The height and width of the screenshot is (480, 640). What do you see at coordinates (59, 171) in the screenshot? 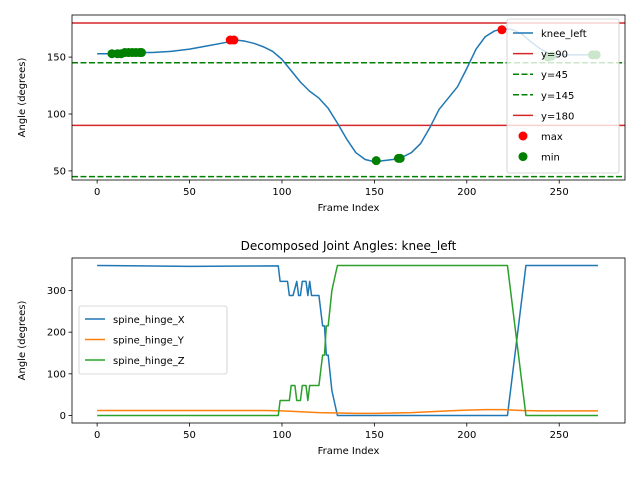
I see `y-tick-label: 50` at bounding box center [59, 171].